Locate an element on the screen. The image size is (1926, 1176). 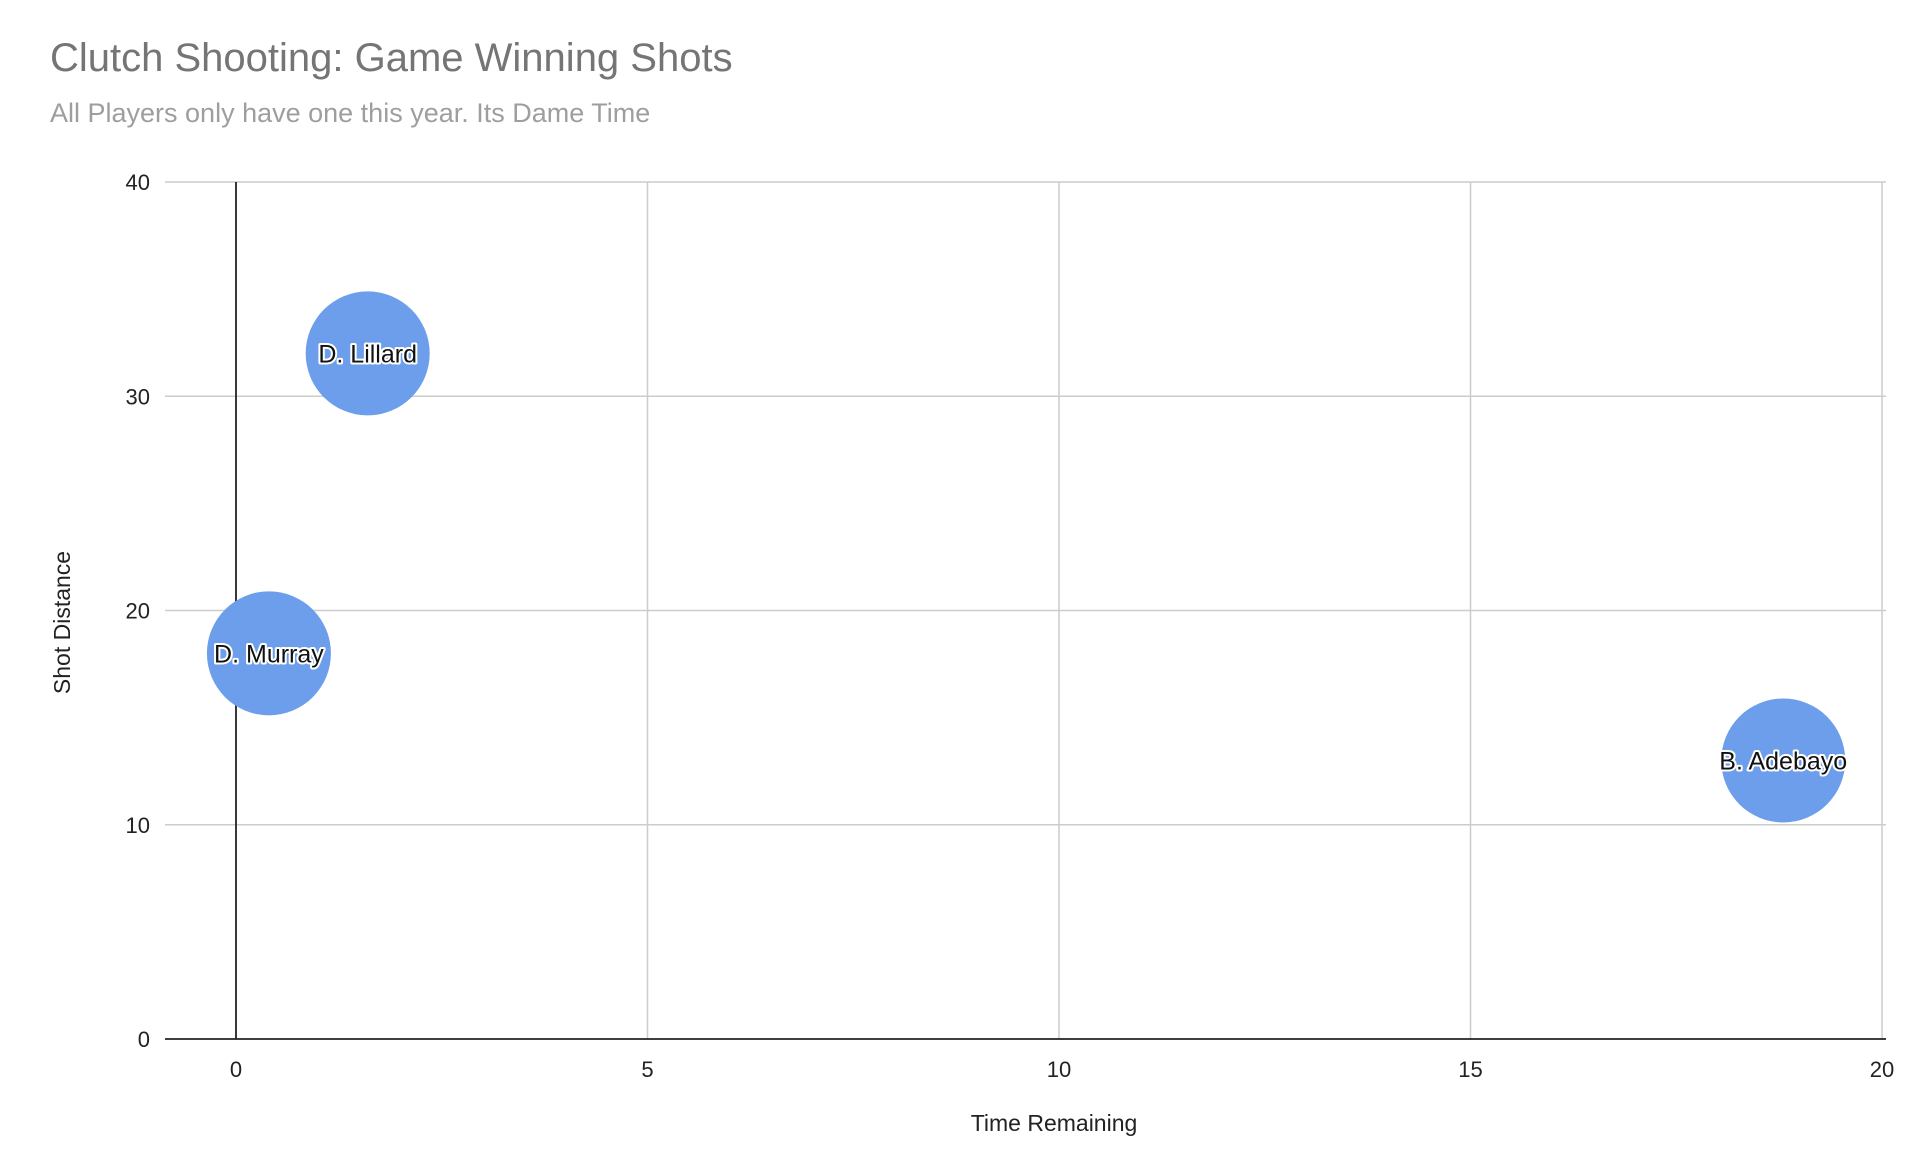
bubble-point: D. Murray is located at coordinates (268, 653).